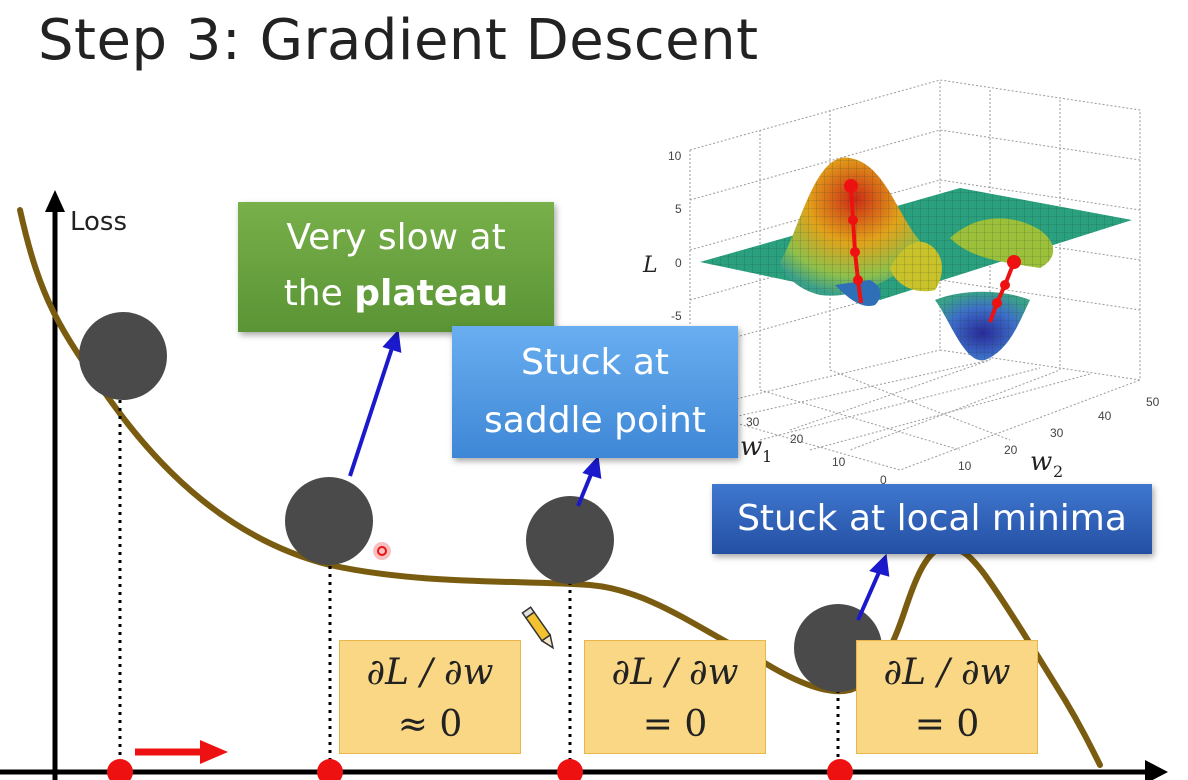 This screenshot has width=1188, height=780. What do you see at coordinates (678, 263) in the screenshot?
I see `z-tick-0: 0` at bounding box center [678, 263].